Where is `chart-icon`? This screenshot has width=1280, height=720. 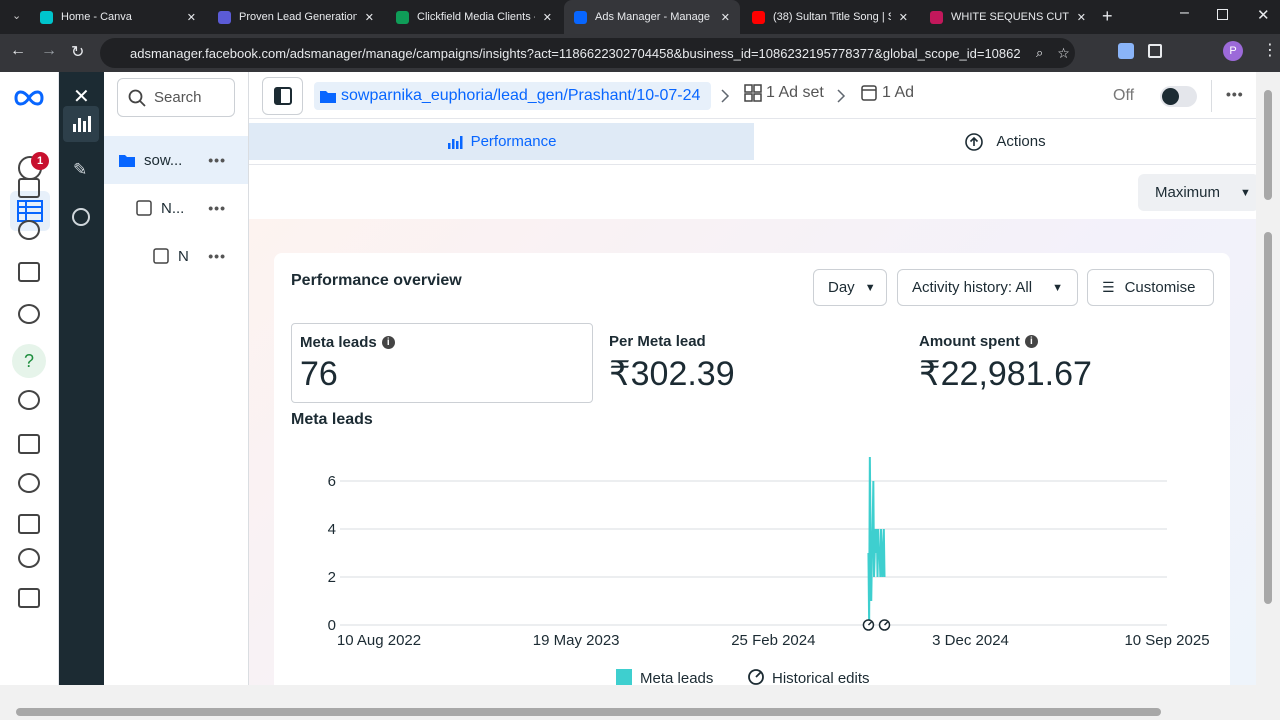
chart-icon is located at coordinates (82, 124).